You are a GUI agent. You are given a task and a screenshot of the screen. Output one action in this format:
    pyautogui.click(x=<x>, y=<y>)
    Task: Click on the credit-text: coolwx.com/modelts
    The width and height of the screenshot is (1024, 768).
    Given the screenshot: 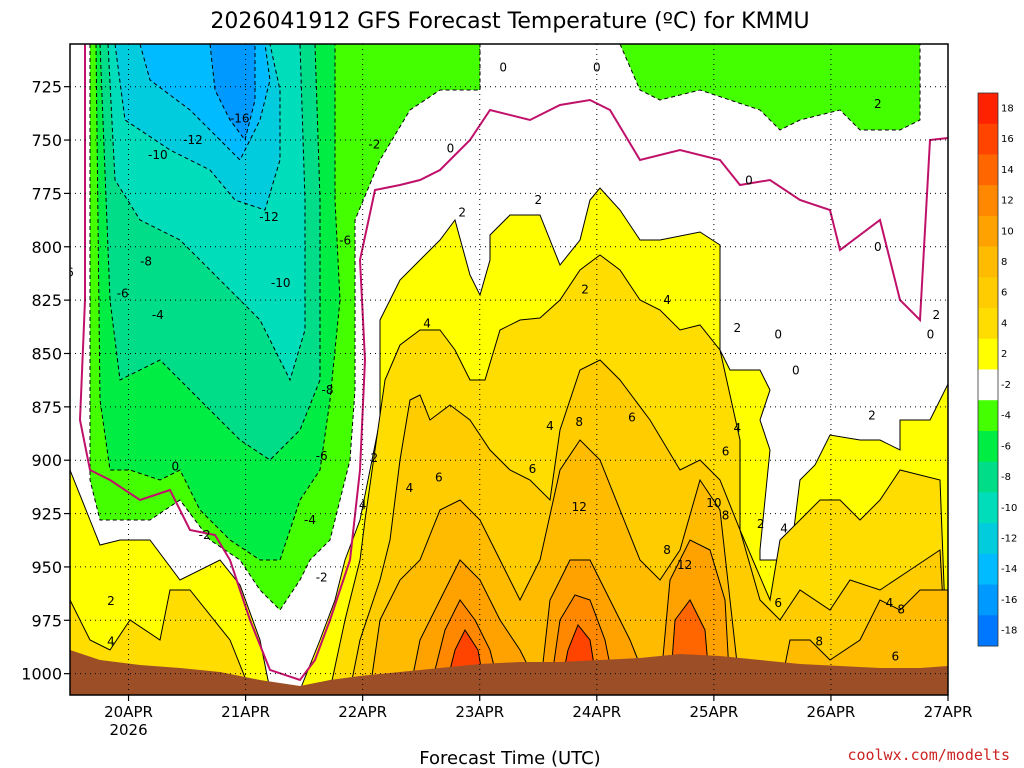 What is the action you would take?
    pyautogui.click(x=928, y=755)
    